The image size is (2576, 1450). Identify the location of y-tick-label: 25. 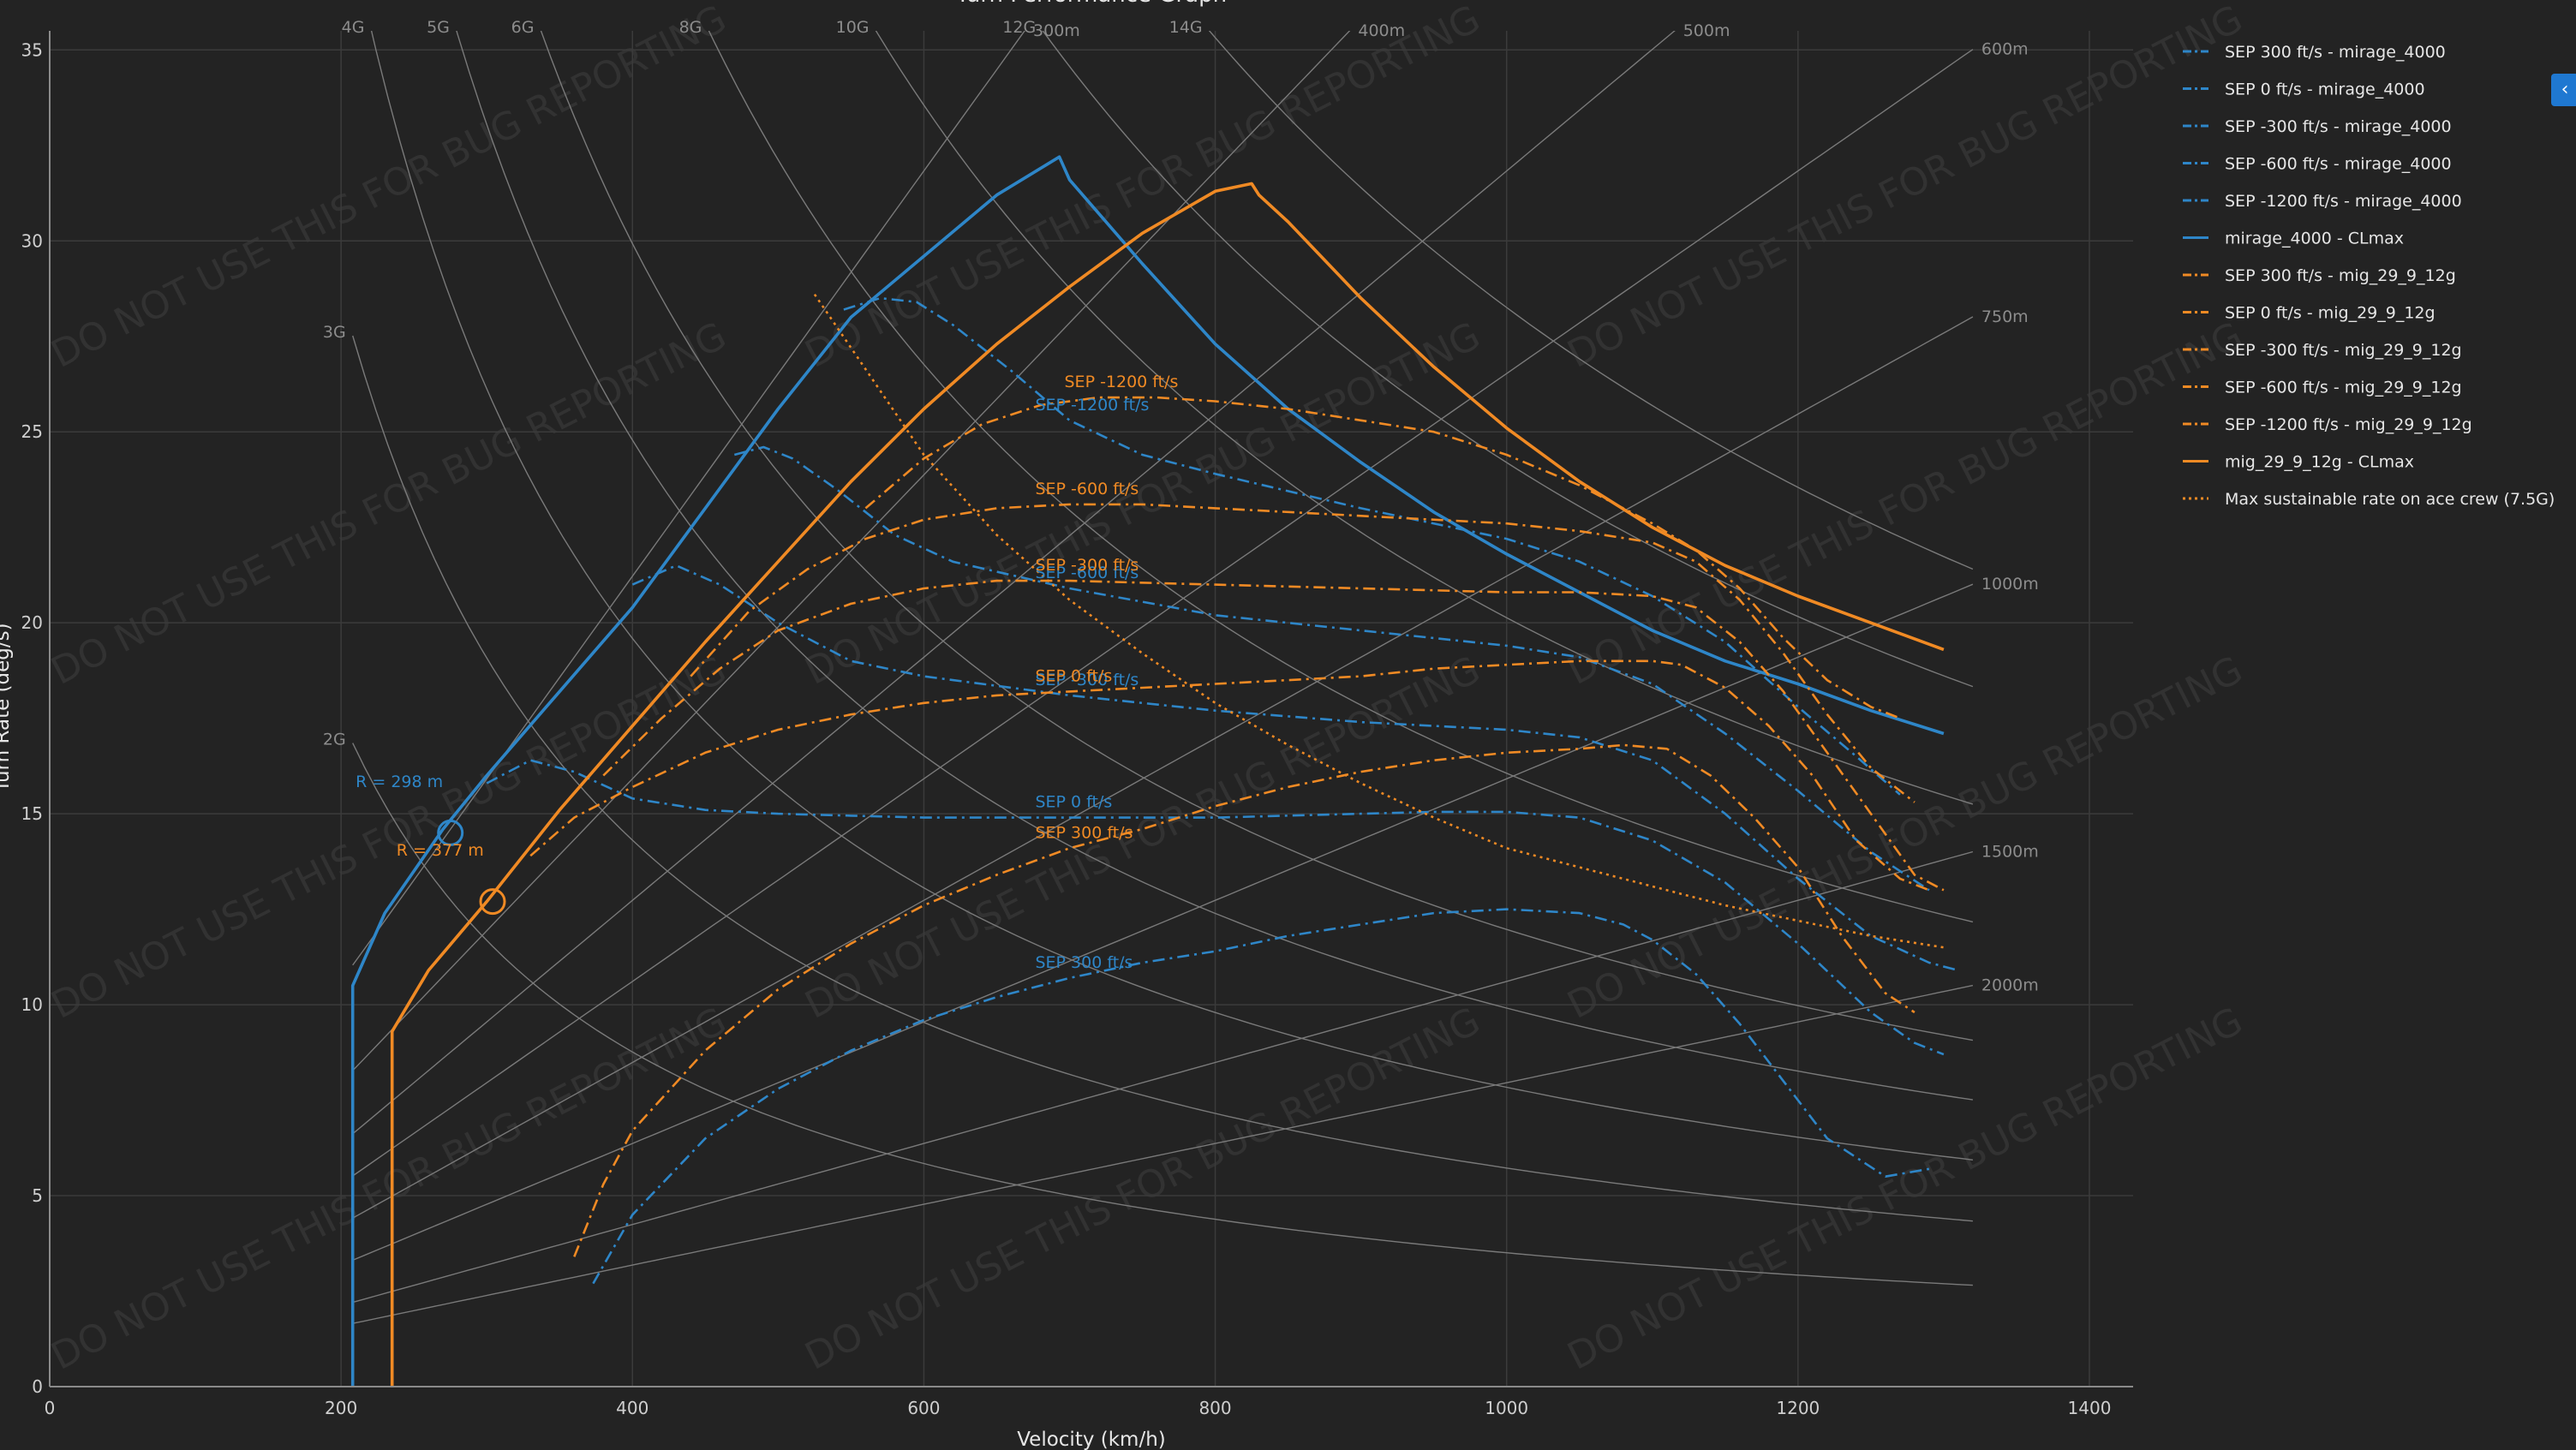
(32, 431).